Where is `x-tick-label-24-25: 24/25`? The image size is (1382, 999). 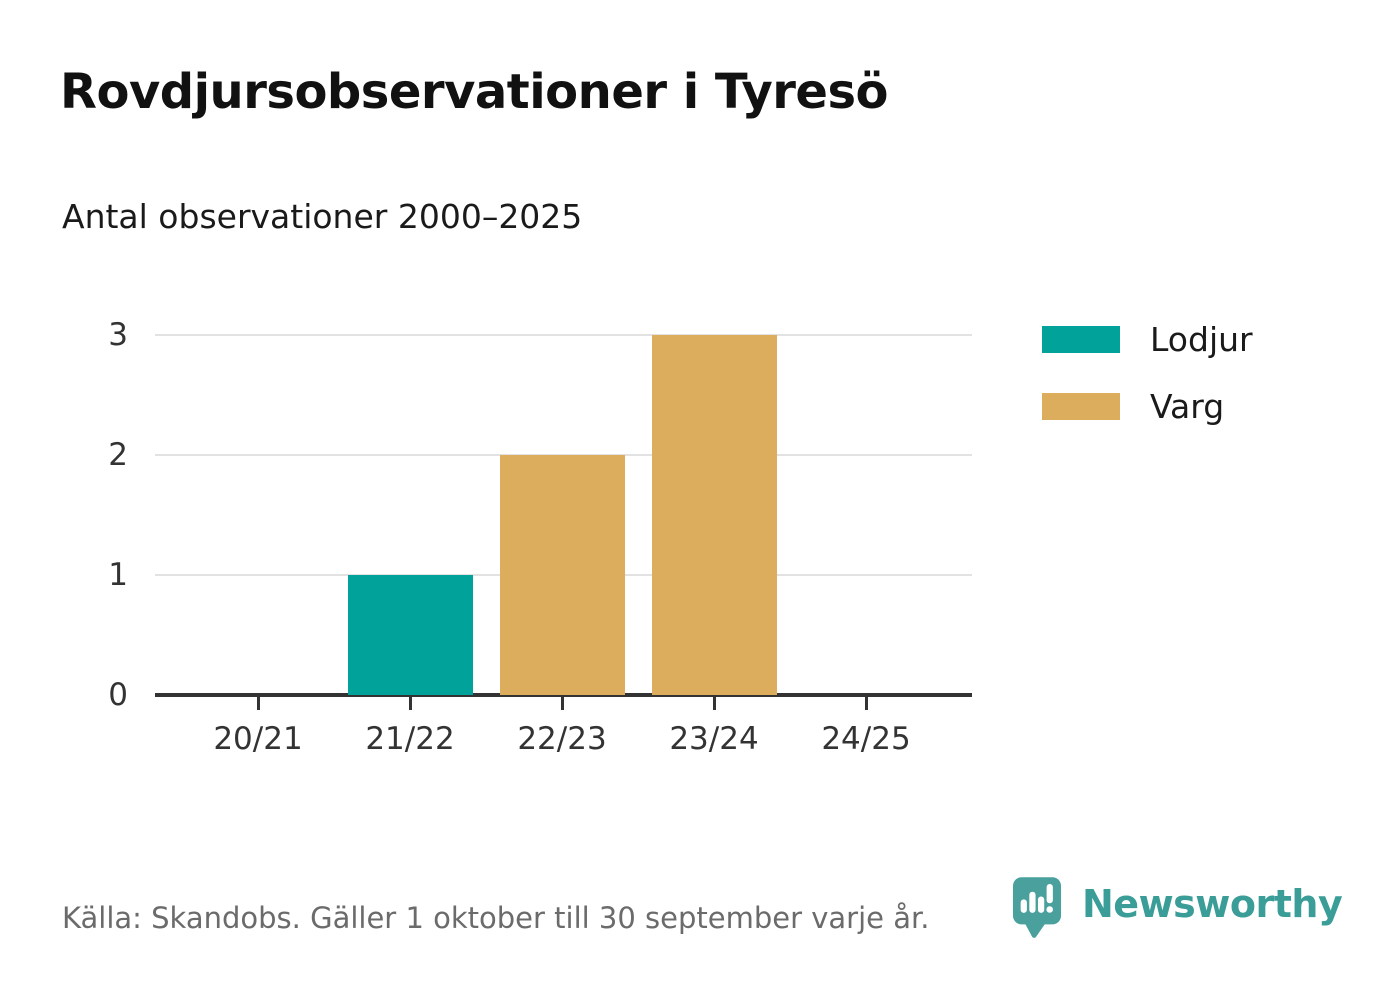
x-tick-label-24-25: 24/25 is located at coordinates (866, 739).